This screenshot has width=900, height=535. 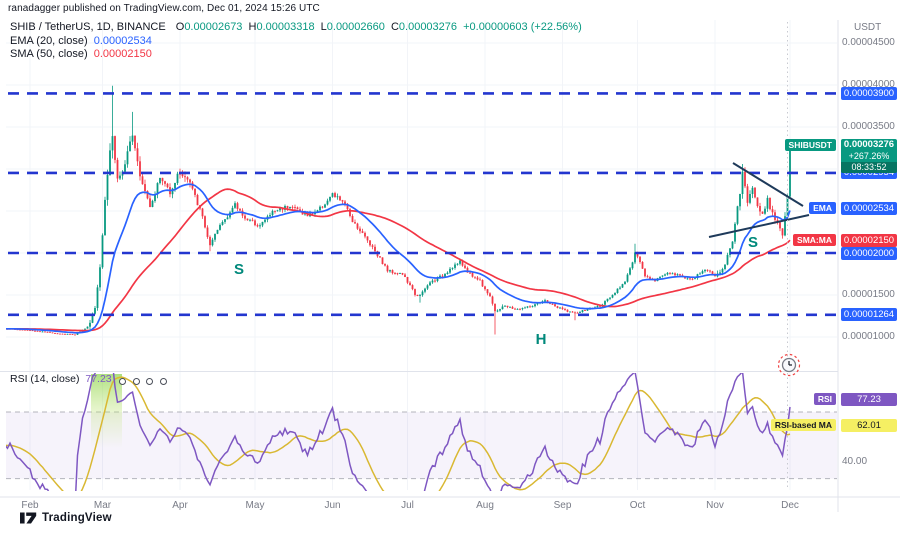 What do you see at coordinates (255, 505) in the screenshot?
I see `month-label: May` at bounding box center [255, 505].